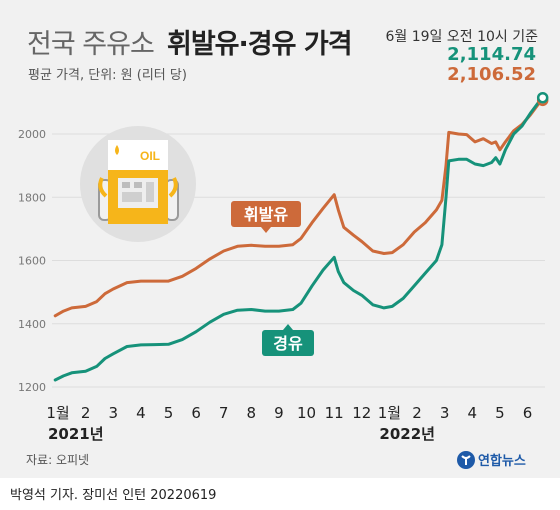 The image size is (560, 510). I want to click on x-tick-label: 12, so click(361, 413).